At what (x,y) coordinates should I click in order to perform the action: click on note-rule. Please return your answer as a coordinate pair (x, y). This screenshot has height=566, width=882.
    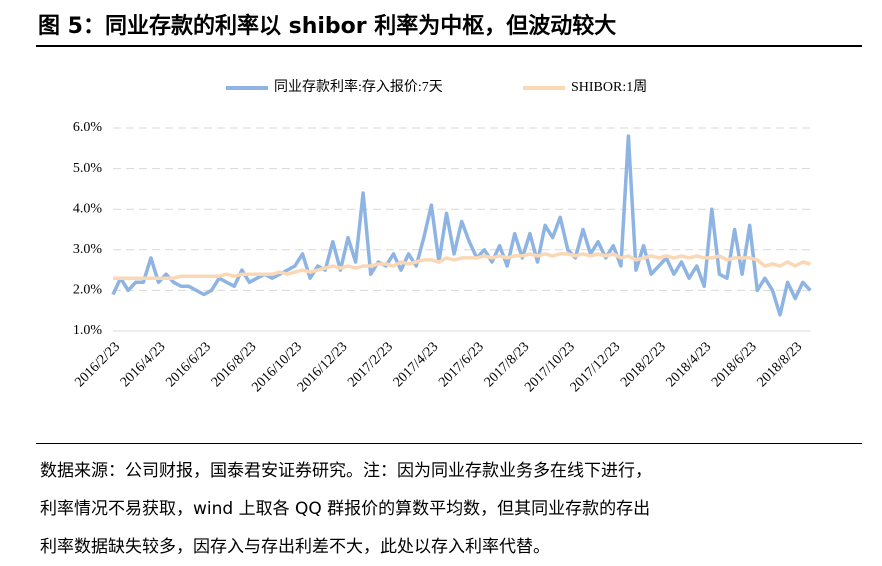
    Looking at the image, I should click on (449, 443).